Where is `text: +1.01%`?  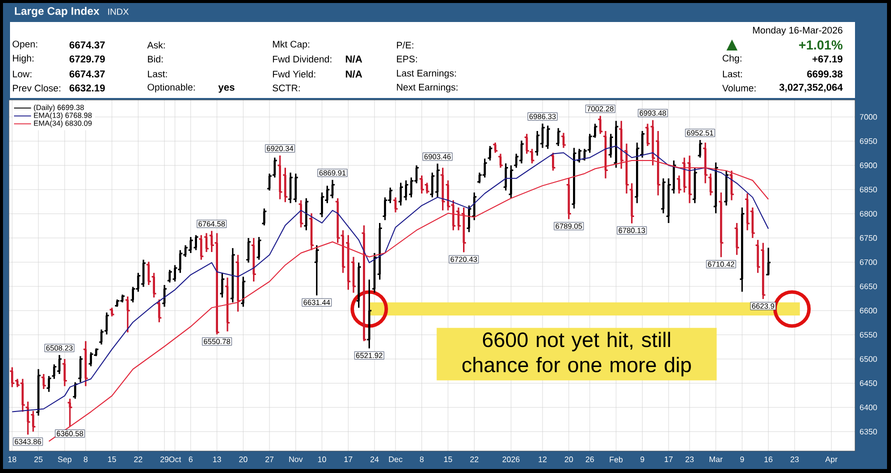
text: +1.01% is located at coordinates (820, 45).